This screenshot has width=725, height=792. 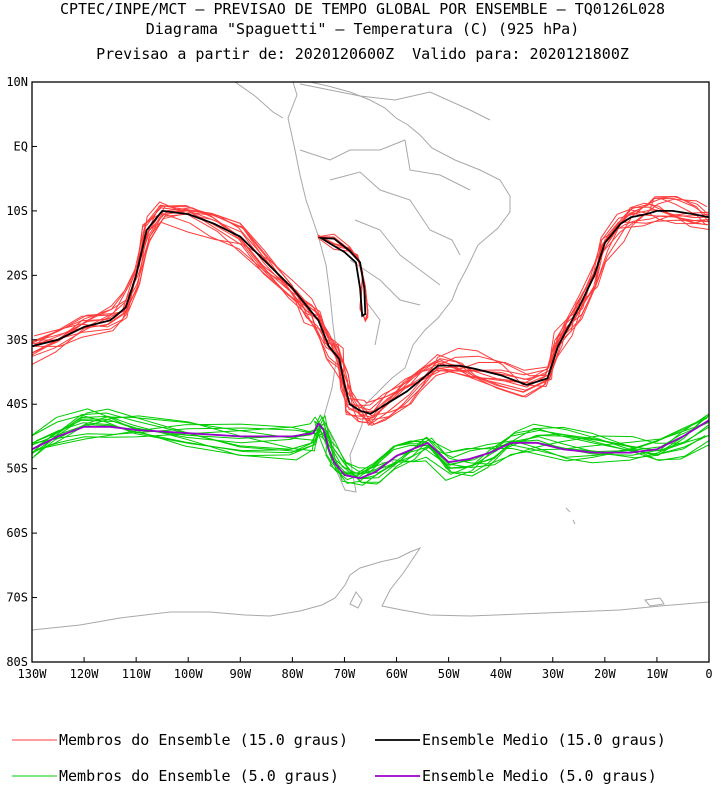 What do you see at coordinates (539, 776) in the screenshot?
I see `legend-label: Ensemble Medio (5.0 graus)` at bounding box center [539, 776].